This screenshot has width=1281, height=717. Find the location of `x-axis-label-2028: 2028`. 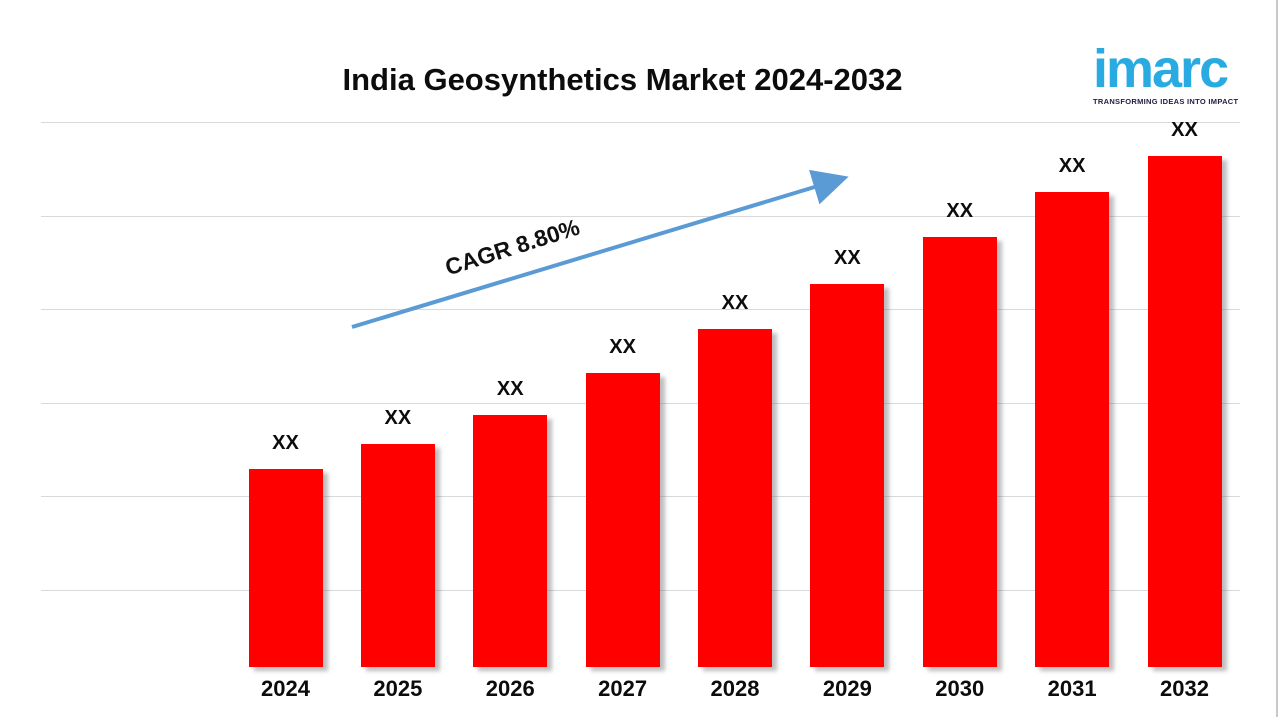

x-axis-label-2028: 2028 is located at coordinates (735, 688).